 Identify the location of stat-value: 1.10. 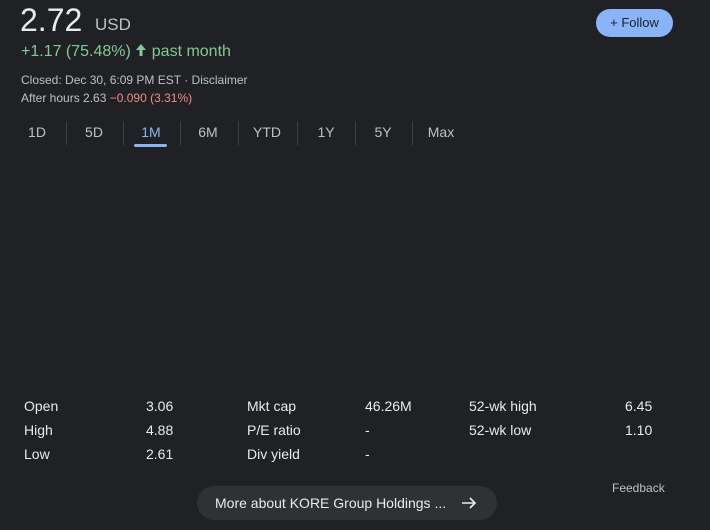
(639, 430).